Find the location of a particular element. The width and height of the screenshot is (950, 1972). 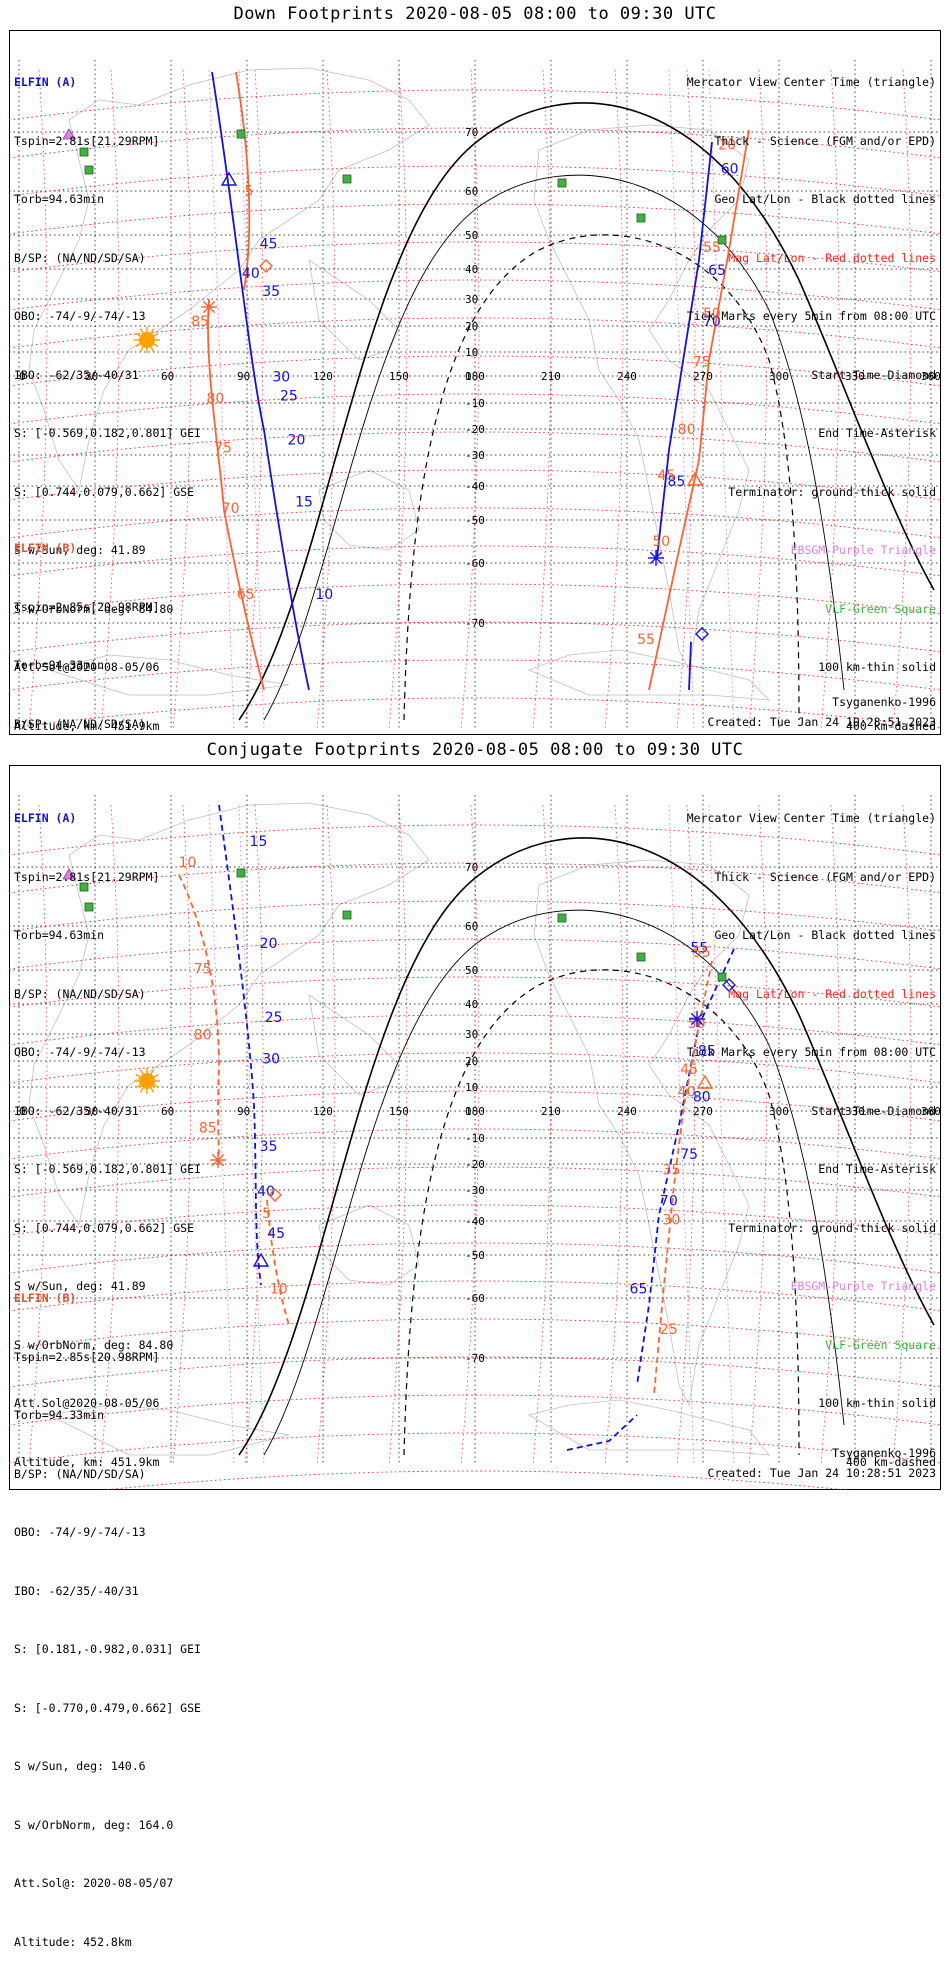

legend-line: Thick - Science (FGM and/or EPD) is located at coordinates (825, 876).